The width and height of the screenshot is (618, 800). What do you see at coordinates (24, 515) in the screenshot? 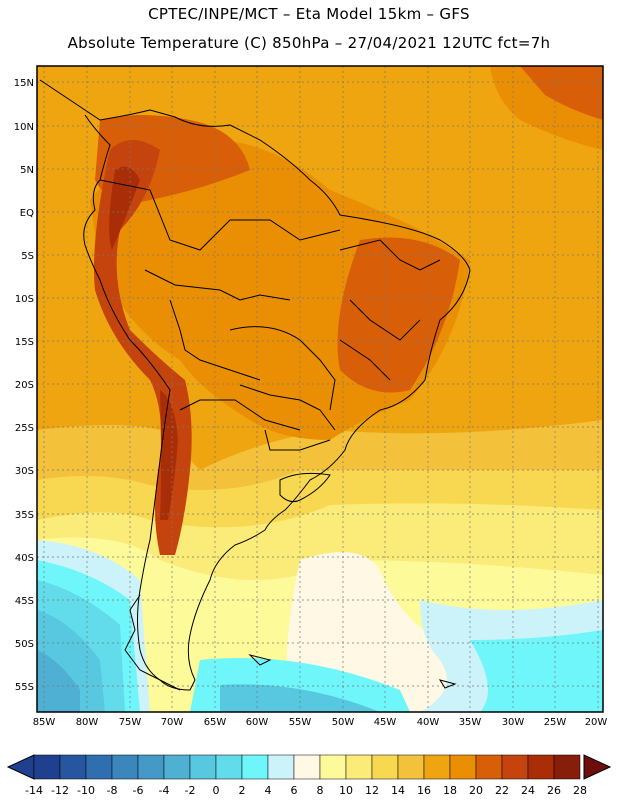
I see `lat-label: 35S` at bounding box center [24, 515].